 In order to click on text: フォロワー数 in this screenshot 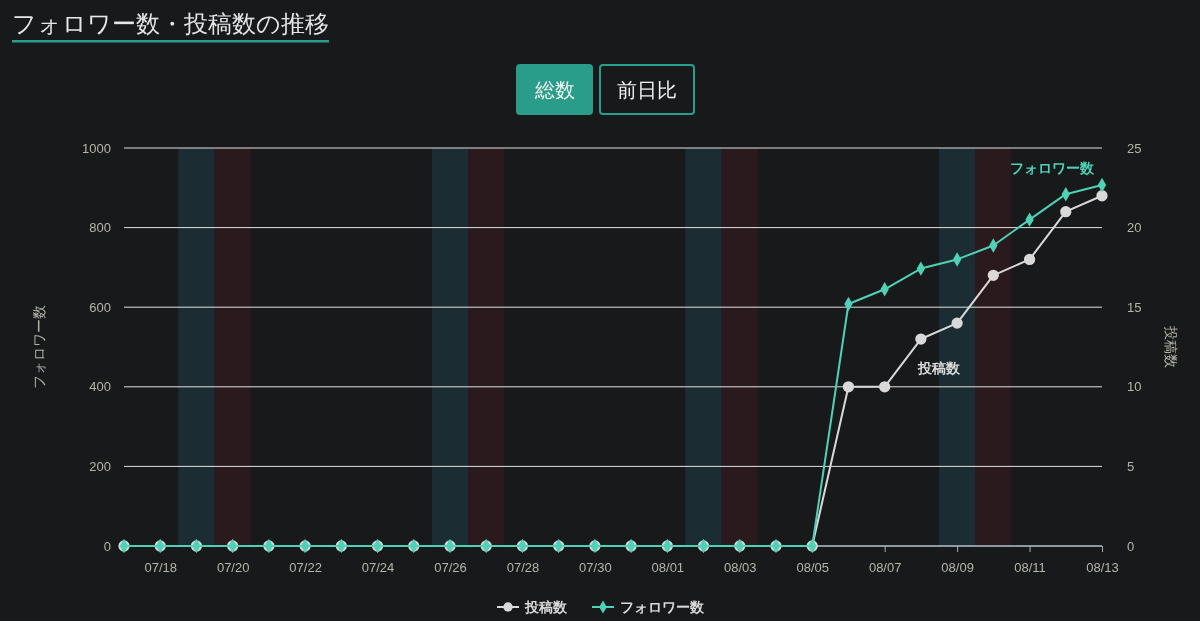, I will do `click(1052, 168)`.